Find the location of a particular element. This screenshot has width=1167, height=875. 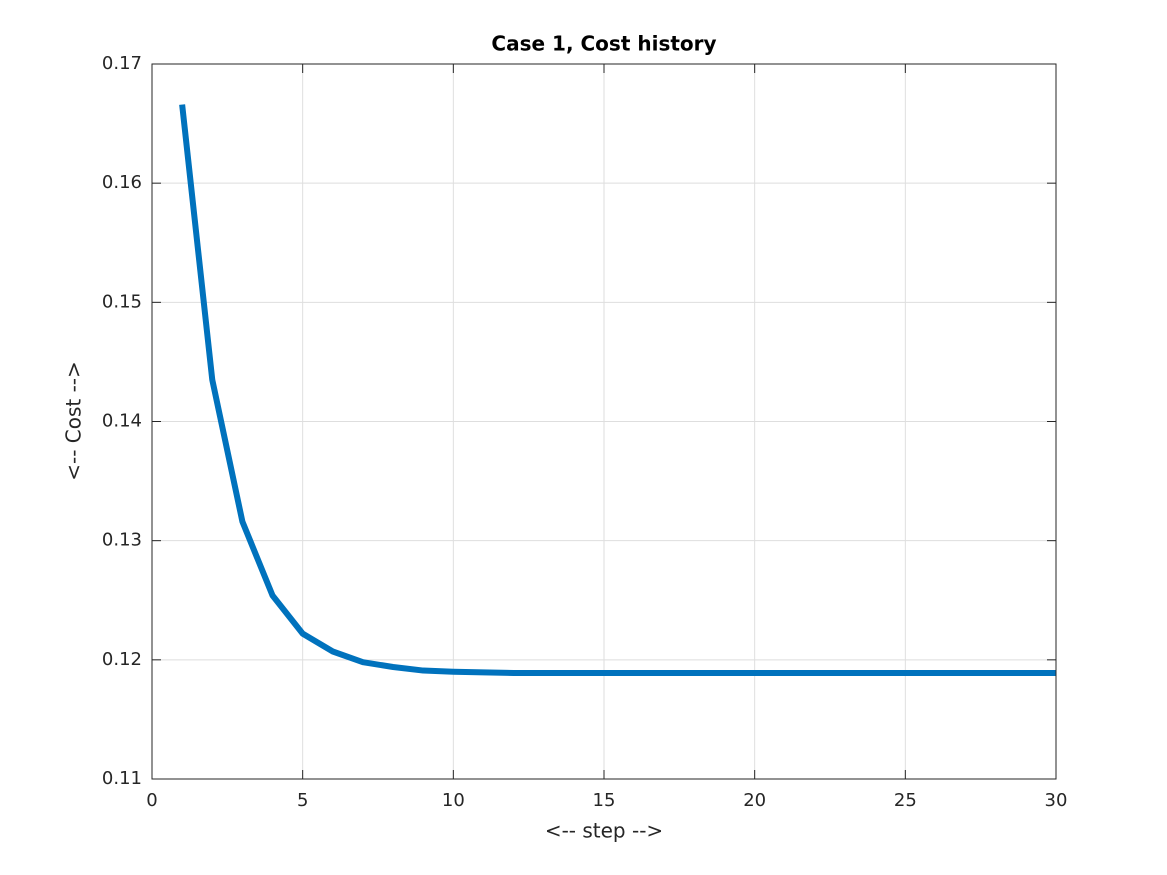

x-axis-label: <-- step --> is located at coordinates (604, 831).